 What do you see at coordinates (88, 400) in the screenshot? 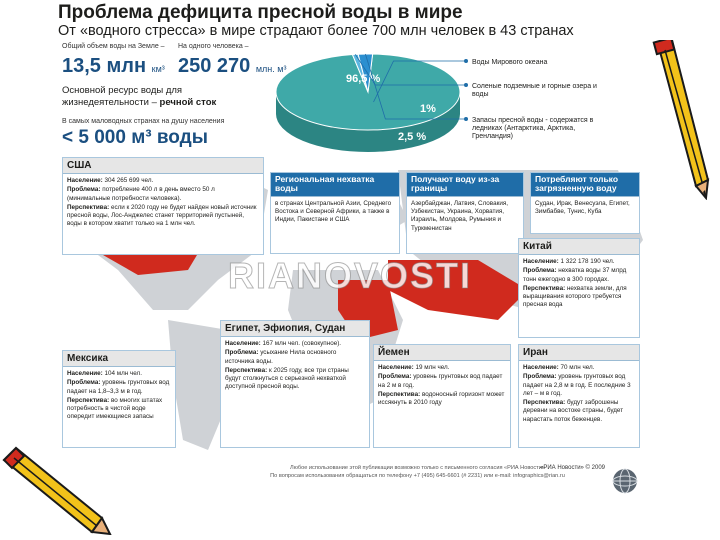
I see `mexico-outlook-label: Перспектива:` at bounding box center [88, 400].